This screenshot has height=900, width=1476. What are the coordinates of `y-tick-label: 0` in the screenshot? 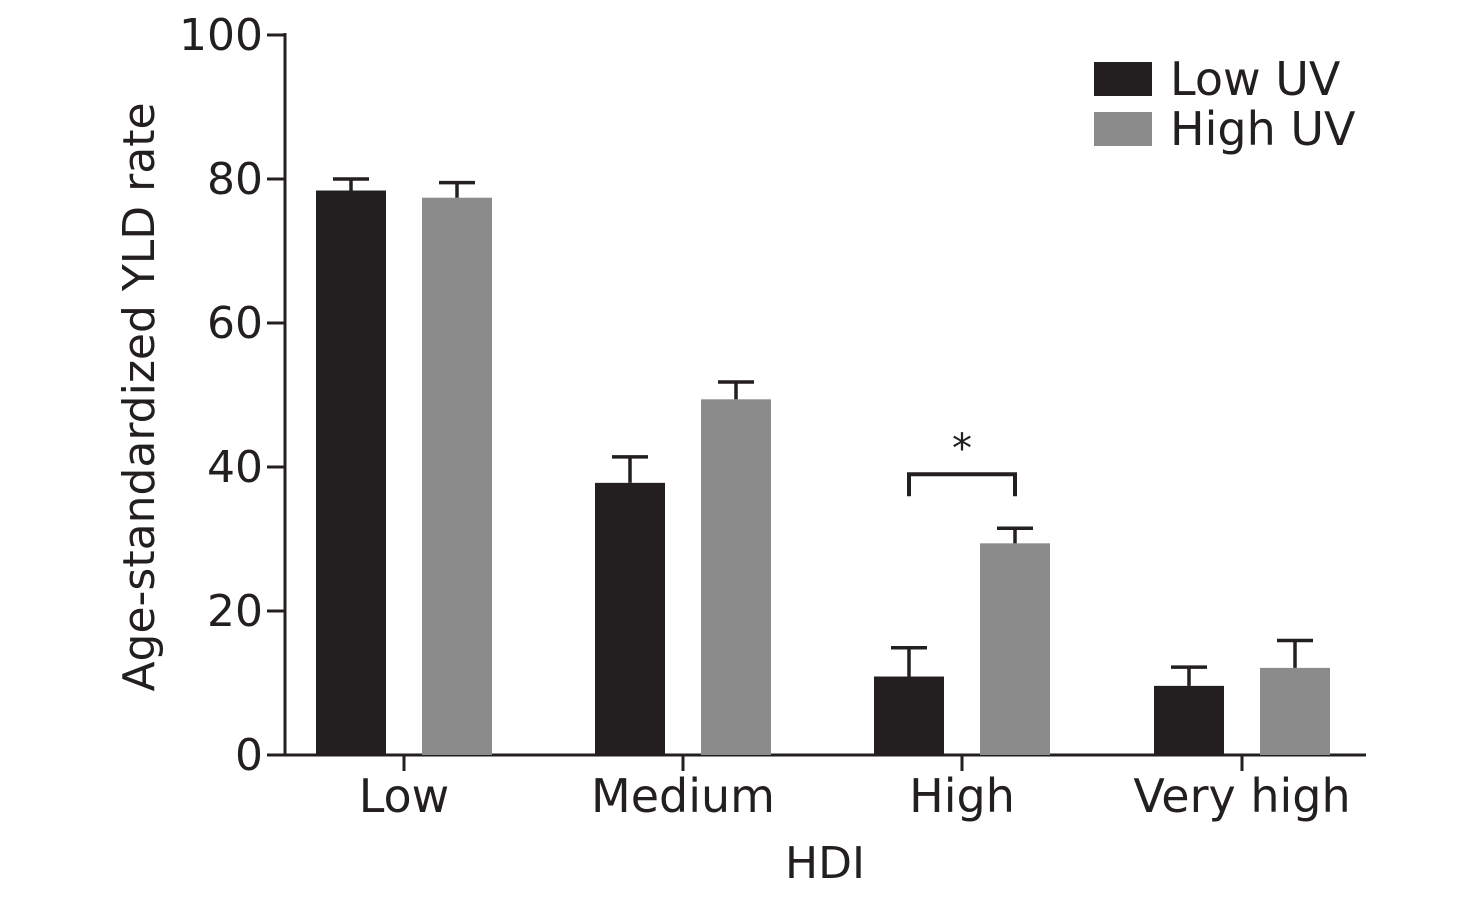 It's located at (249, 755).